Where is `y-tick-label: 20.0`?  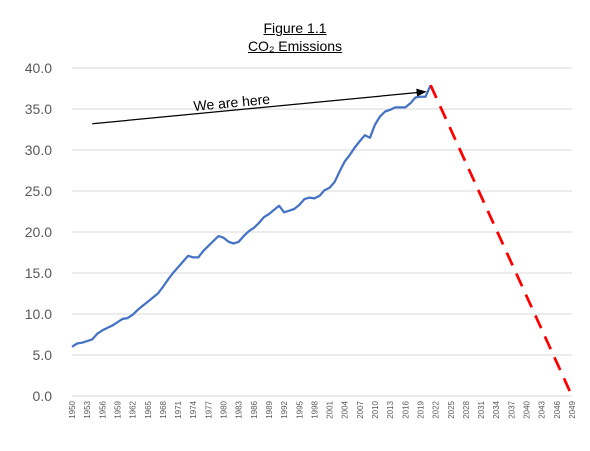
y-tick-label: 20.0 is located at coordinates (38, 232).